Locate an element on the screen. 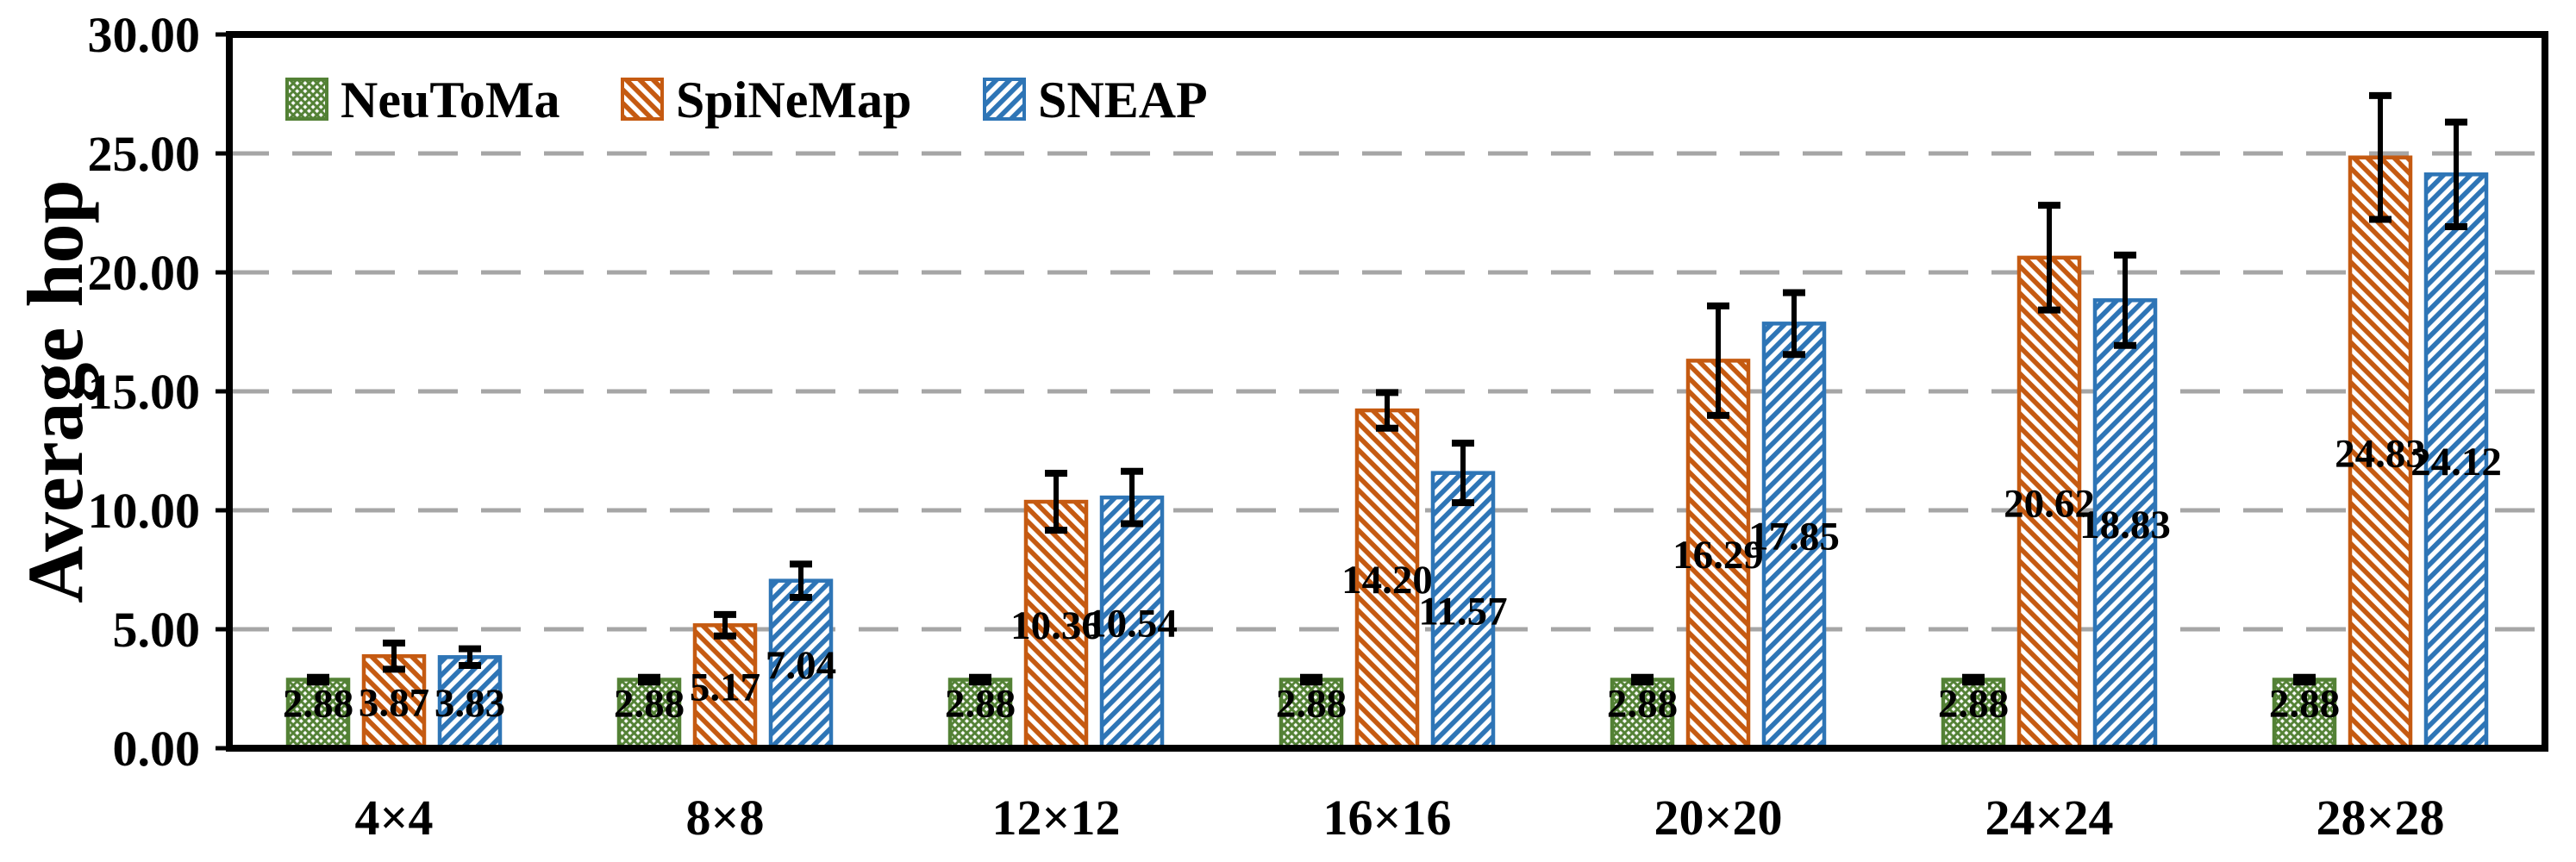 The width and height of the screenshot is (2576, 862). xtick-label-16×16: 16×16 is located at coordinates (1387, 818).